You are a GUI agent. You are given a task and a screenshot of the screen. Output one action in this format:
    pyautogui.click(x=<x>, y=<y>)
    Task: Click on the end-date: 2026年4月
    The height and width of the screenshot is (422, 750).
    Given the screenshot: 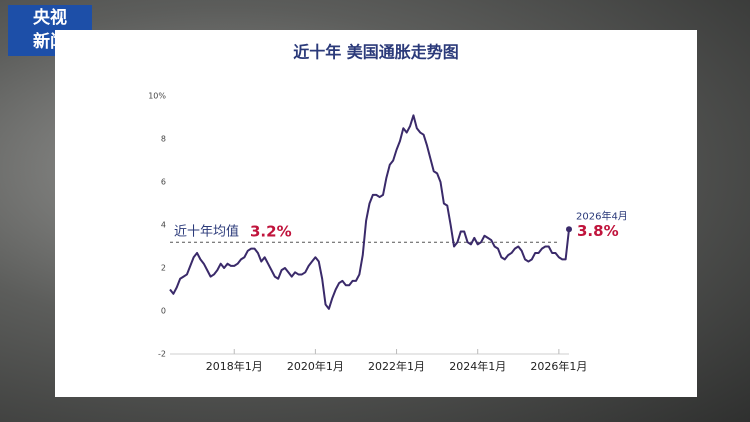 What is the action you would take?
    pyautogui.click(x=602, y=215)
    